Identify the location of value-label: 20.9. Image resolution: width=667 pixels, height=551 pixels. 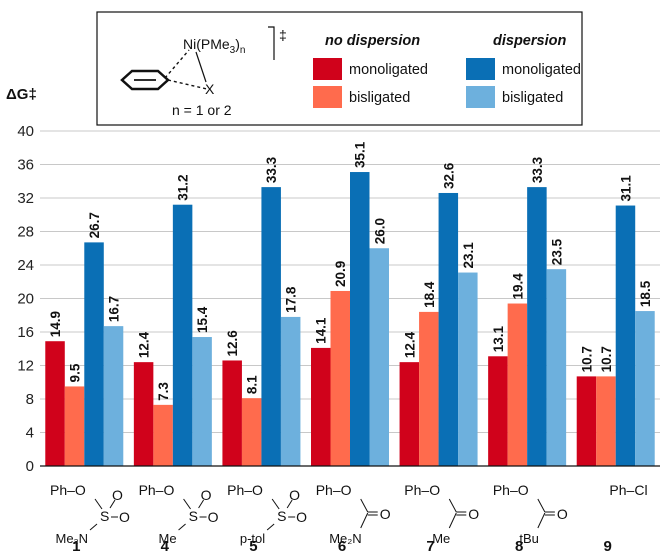
(340, 274).